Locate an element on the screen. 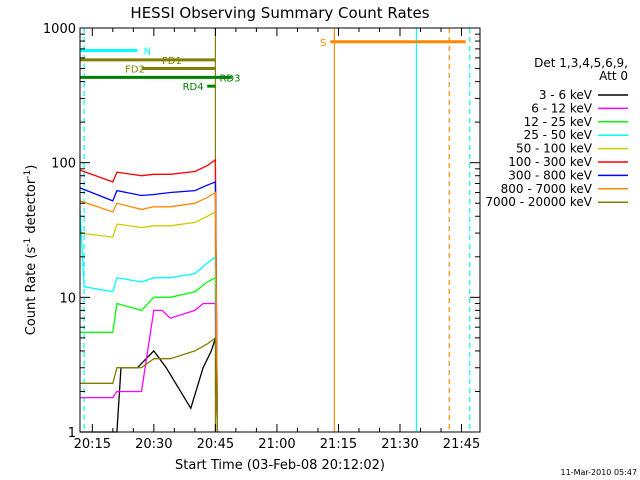 The height and width of the screenshot is (480, 640). x-tick-label: 21:45 is located at coordinates (461, 444).